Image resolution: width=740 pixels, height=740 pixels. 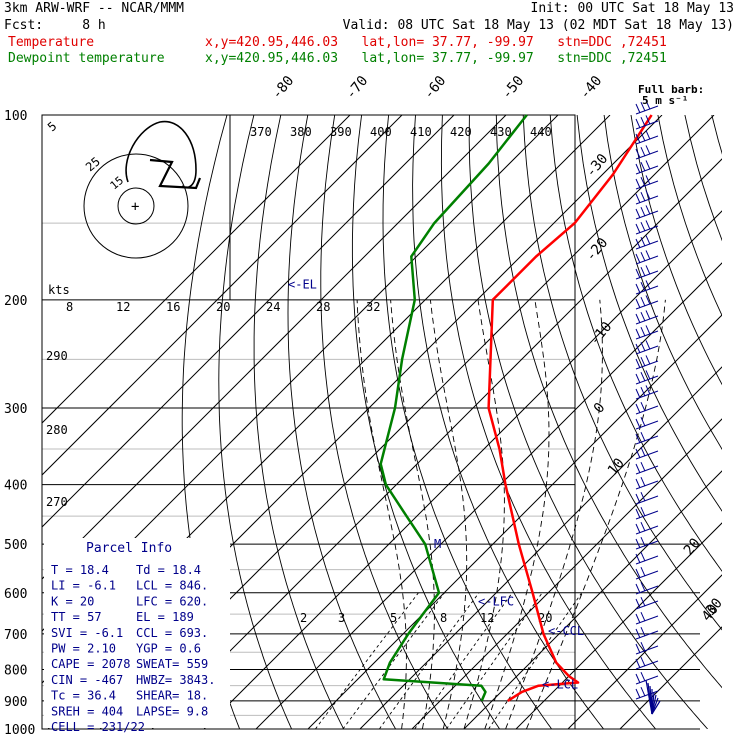 I want to click on hodo-speed-label: 28, so click(x=323, y=307).